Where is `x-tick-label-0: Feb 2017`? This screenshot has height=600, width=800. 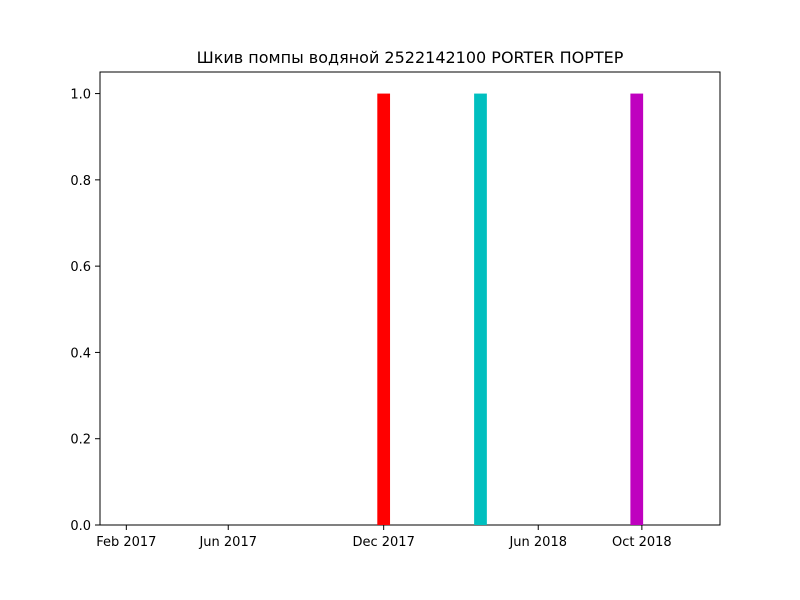
x-tick-label-0: Feb 2017 is located at coordinates (126, 542).